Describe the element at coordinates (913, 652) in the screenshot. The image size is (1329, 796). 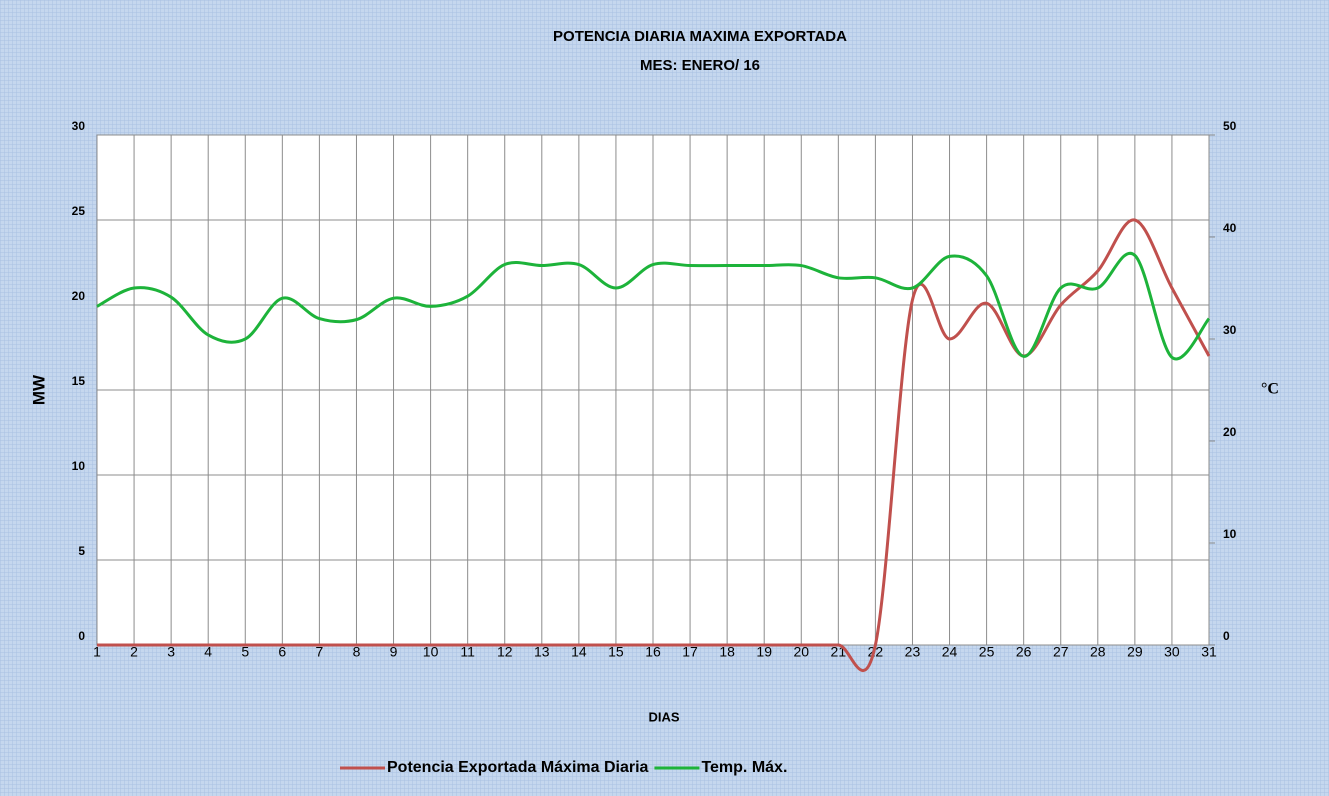
I see `x-tick-label: 23` at that location.